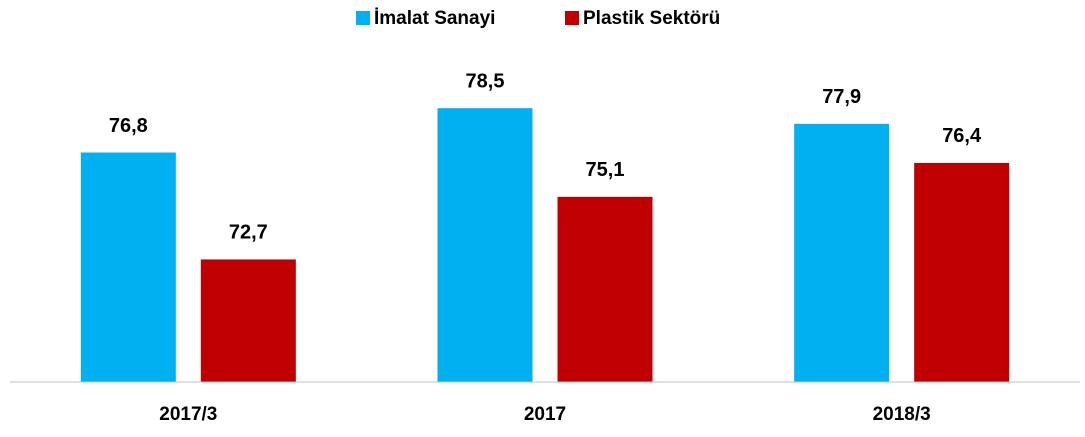 The width and height of the screenshot is (1085, 437). Describe the element at coordinates (434, 18) in the screenshot. I see `legend-label: İmalat Sanayi` at that location.